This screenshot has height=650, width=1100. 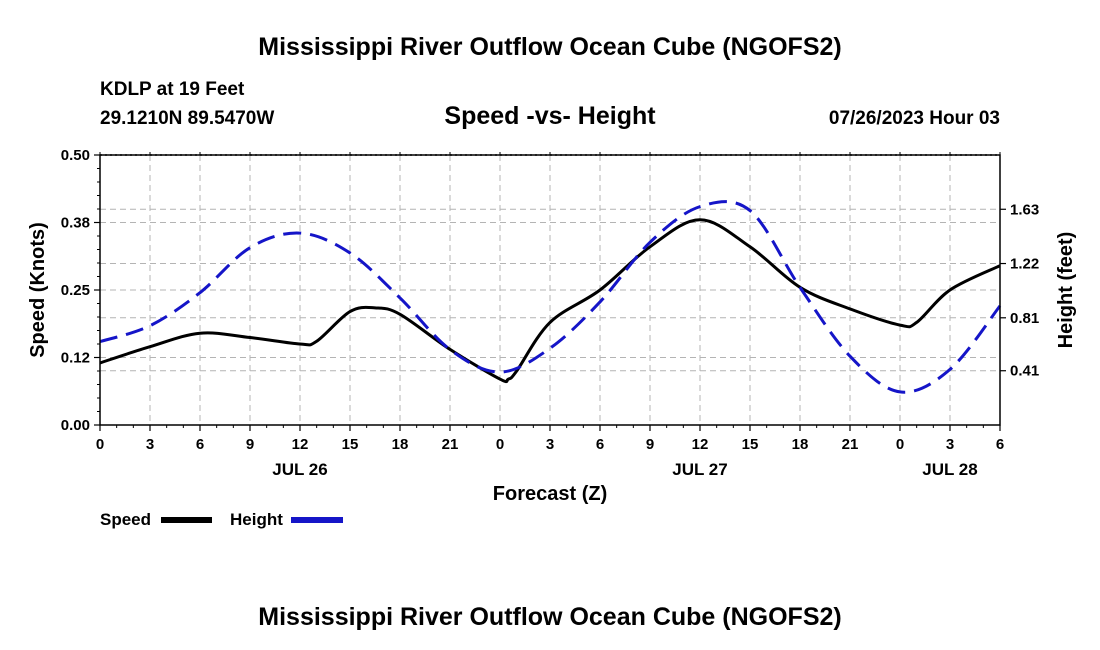 What do you see at coordinates (38, 290) in the screenshot?
I see `y-axis-left-label: Speed (Knots)` at bounding box center [38, 290].